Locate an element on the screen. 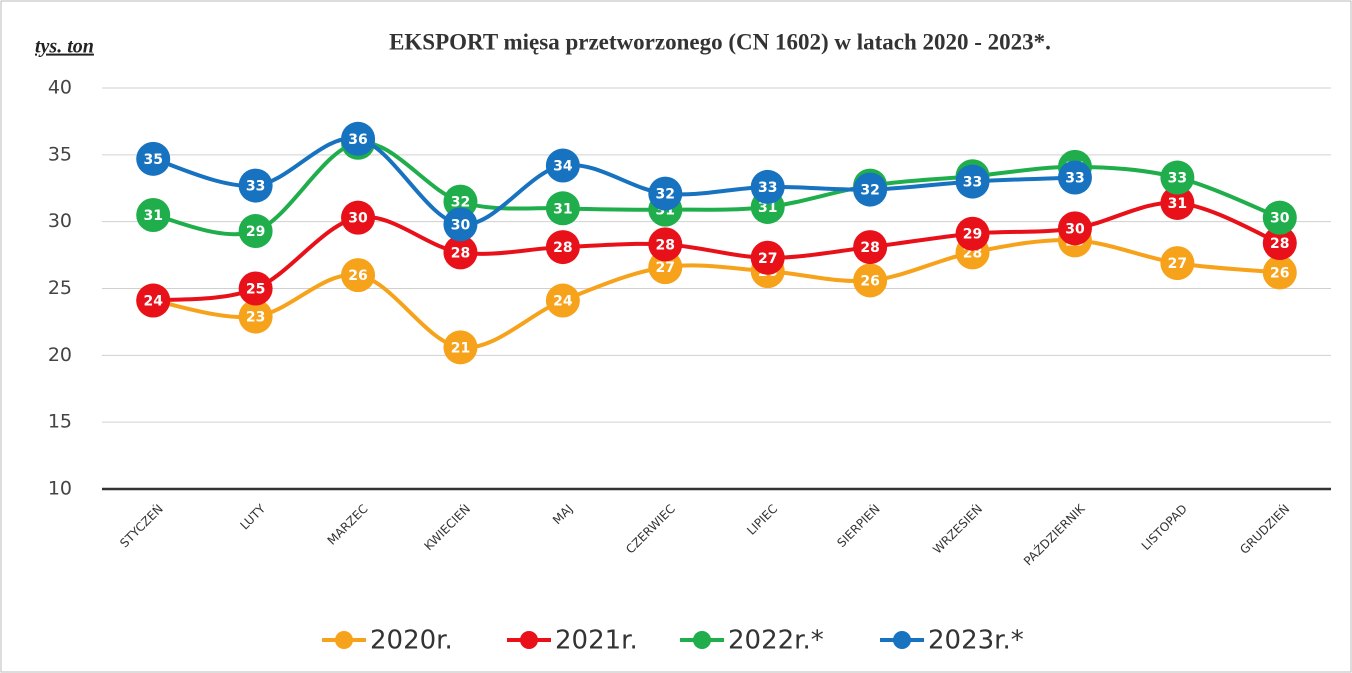  y-axis-label: tys. ton is located at coordinates (64, 47).